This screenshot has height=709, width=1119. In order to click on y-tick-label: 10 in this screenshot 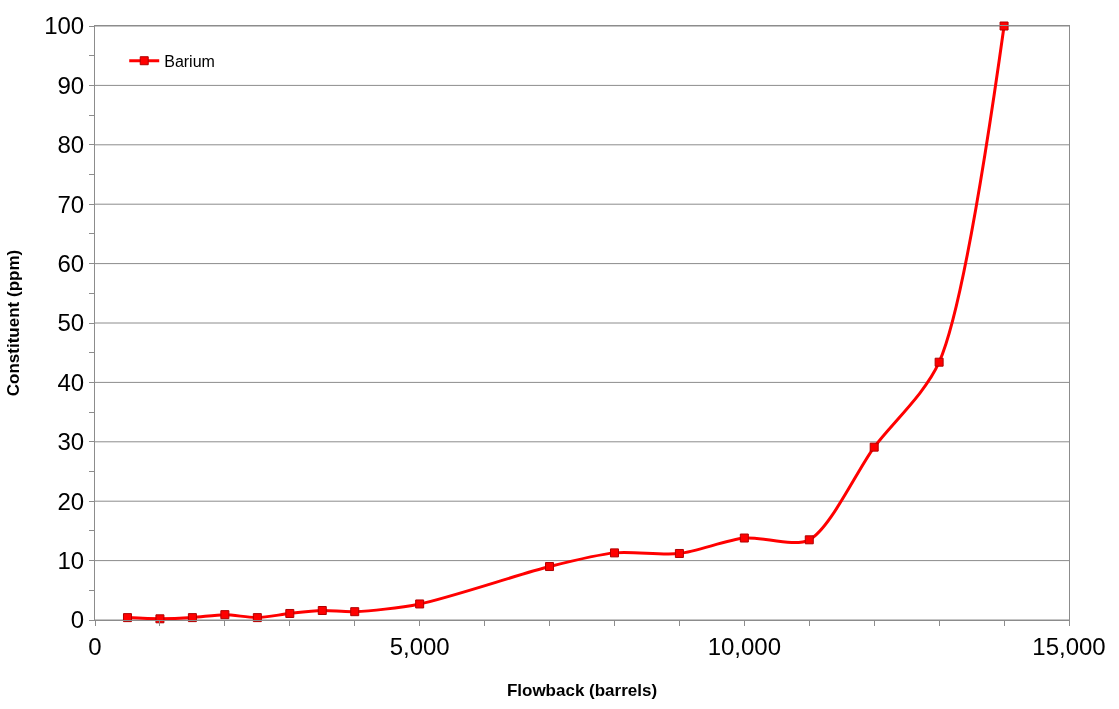, I will do `click(71, 560)`.